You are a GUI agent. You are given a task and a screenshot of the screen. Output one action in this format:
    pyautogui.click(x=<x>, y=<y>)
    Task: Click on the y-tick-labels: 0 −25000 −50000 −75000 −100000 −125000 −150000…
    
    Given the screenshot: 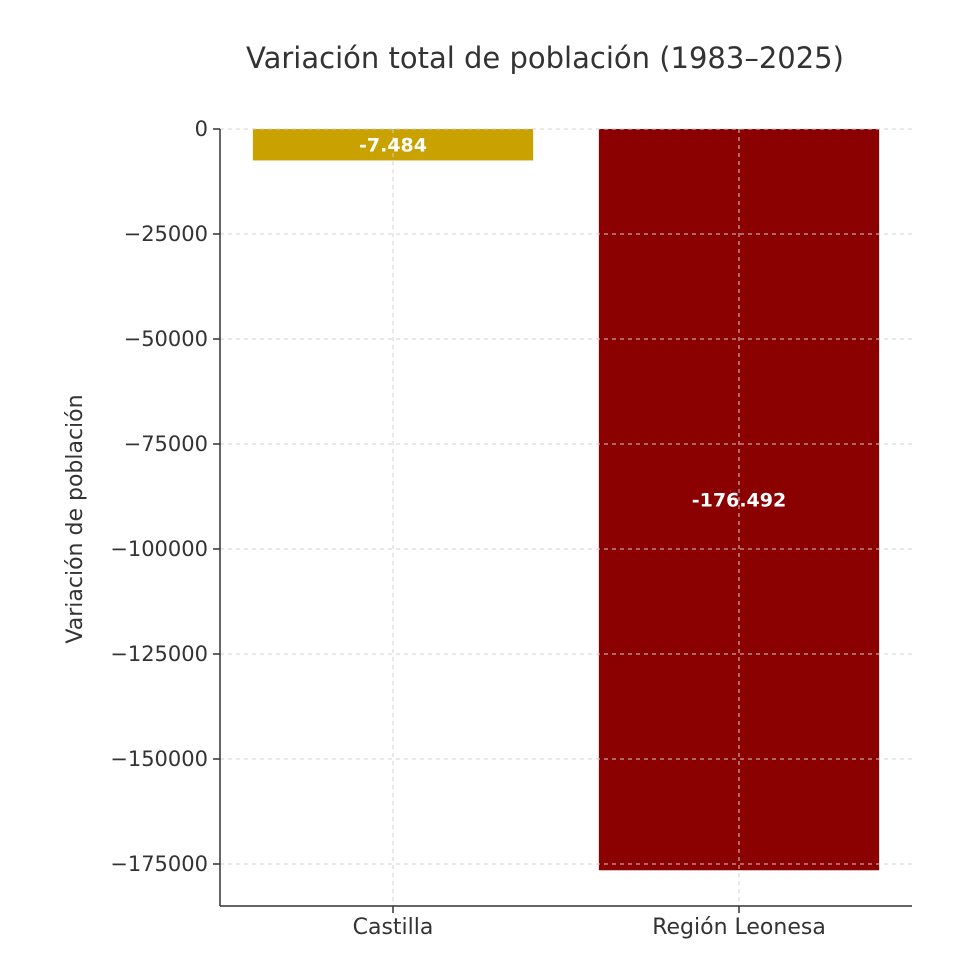 What is the action you would take?
    pyautogui.click(x=159, y=496)
    